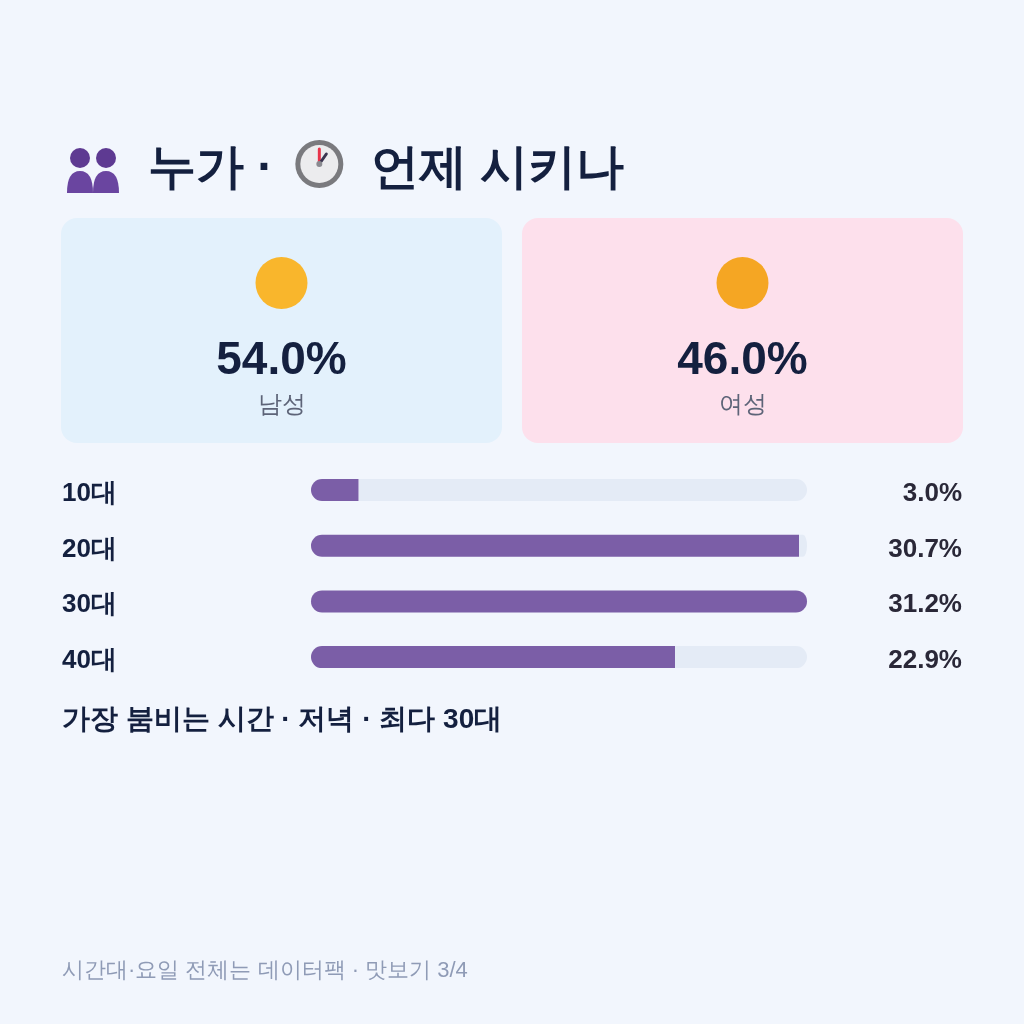 This screenshot has height=1024, width=1024. I want to click on card-value: 54.0%, so click(281, 358).